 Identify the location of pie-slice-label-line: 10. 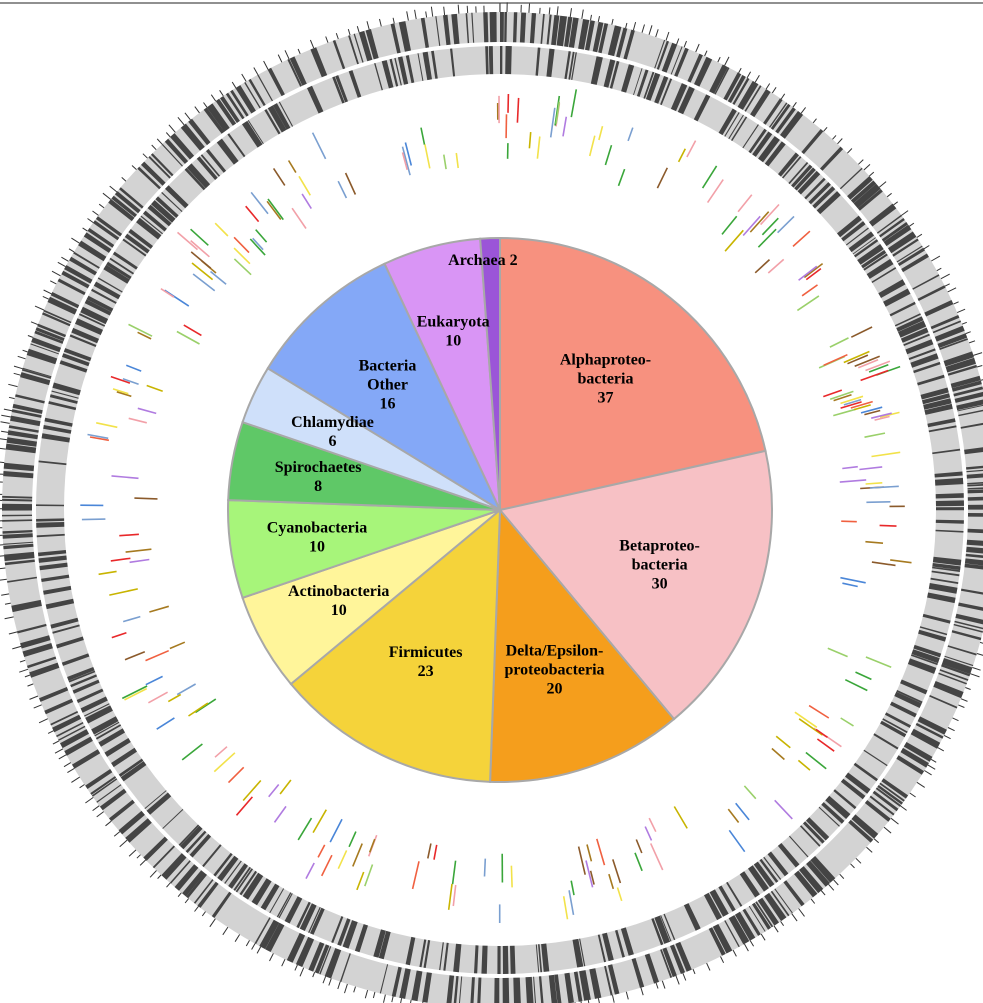
(453, 341).